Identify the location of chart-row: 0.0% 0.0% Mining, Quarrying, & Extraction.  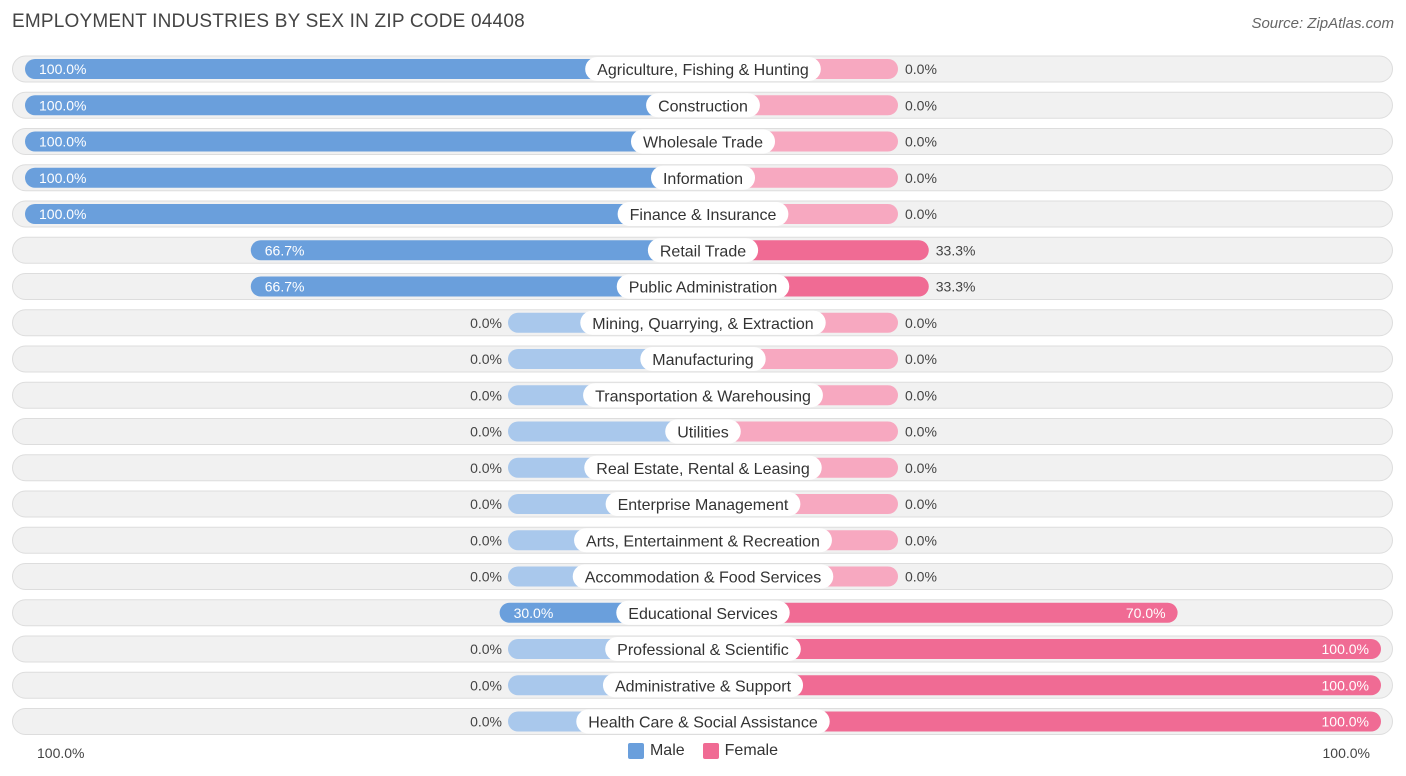
(702, 323).